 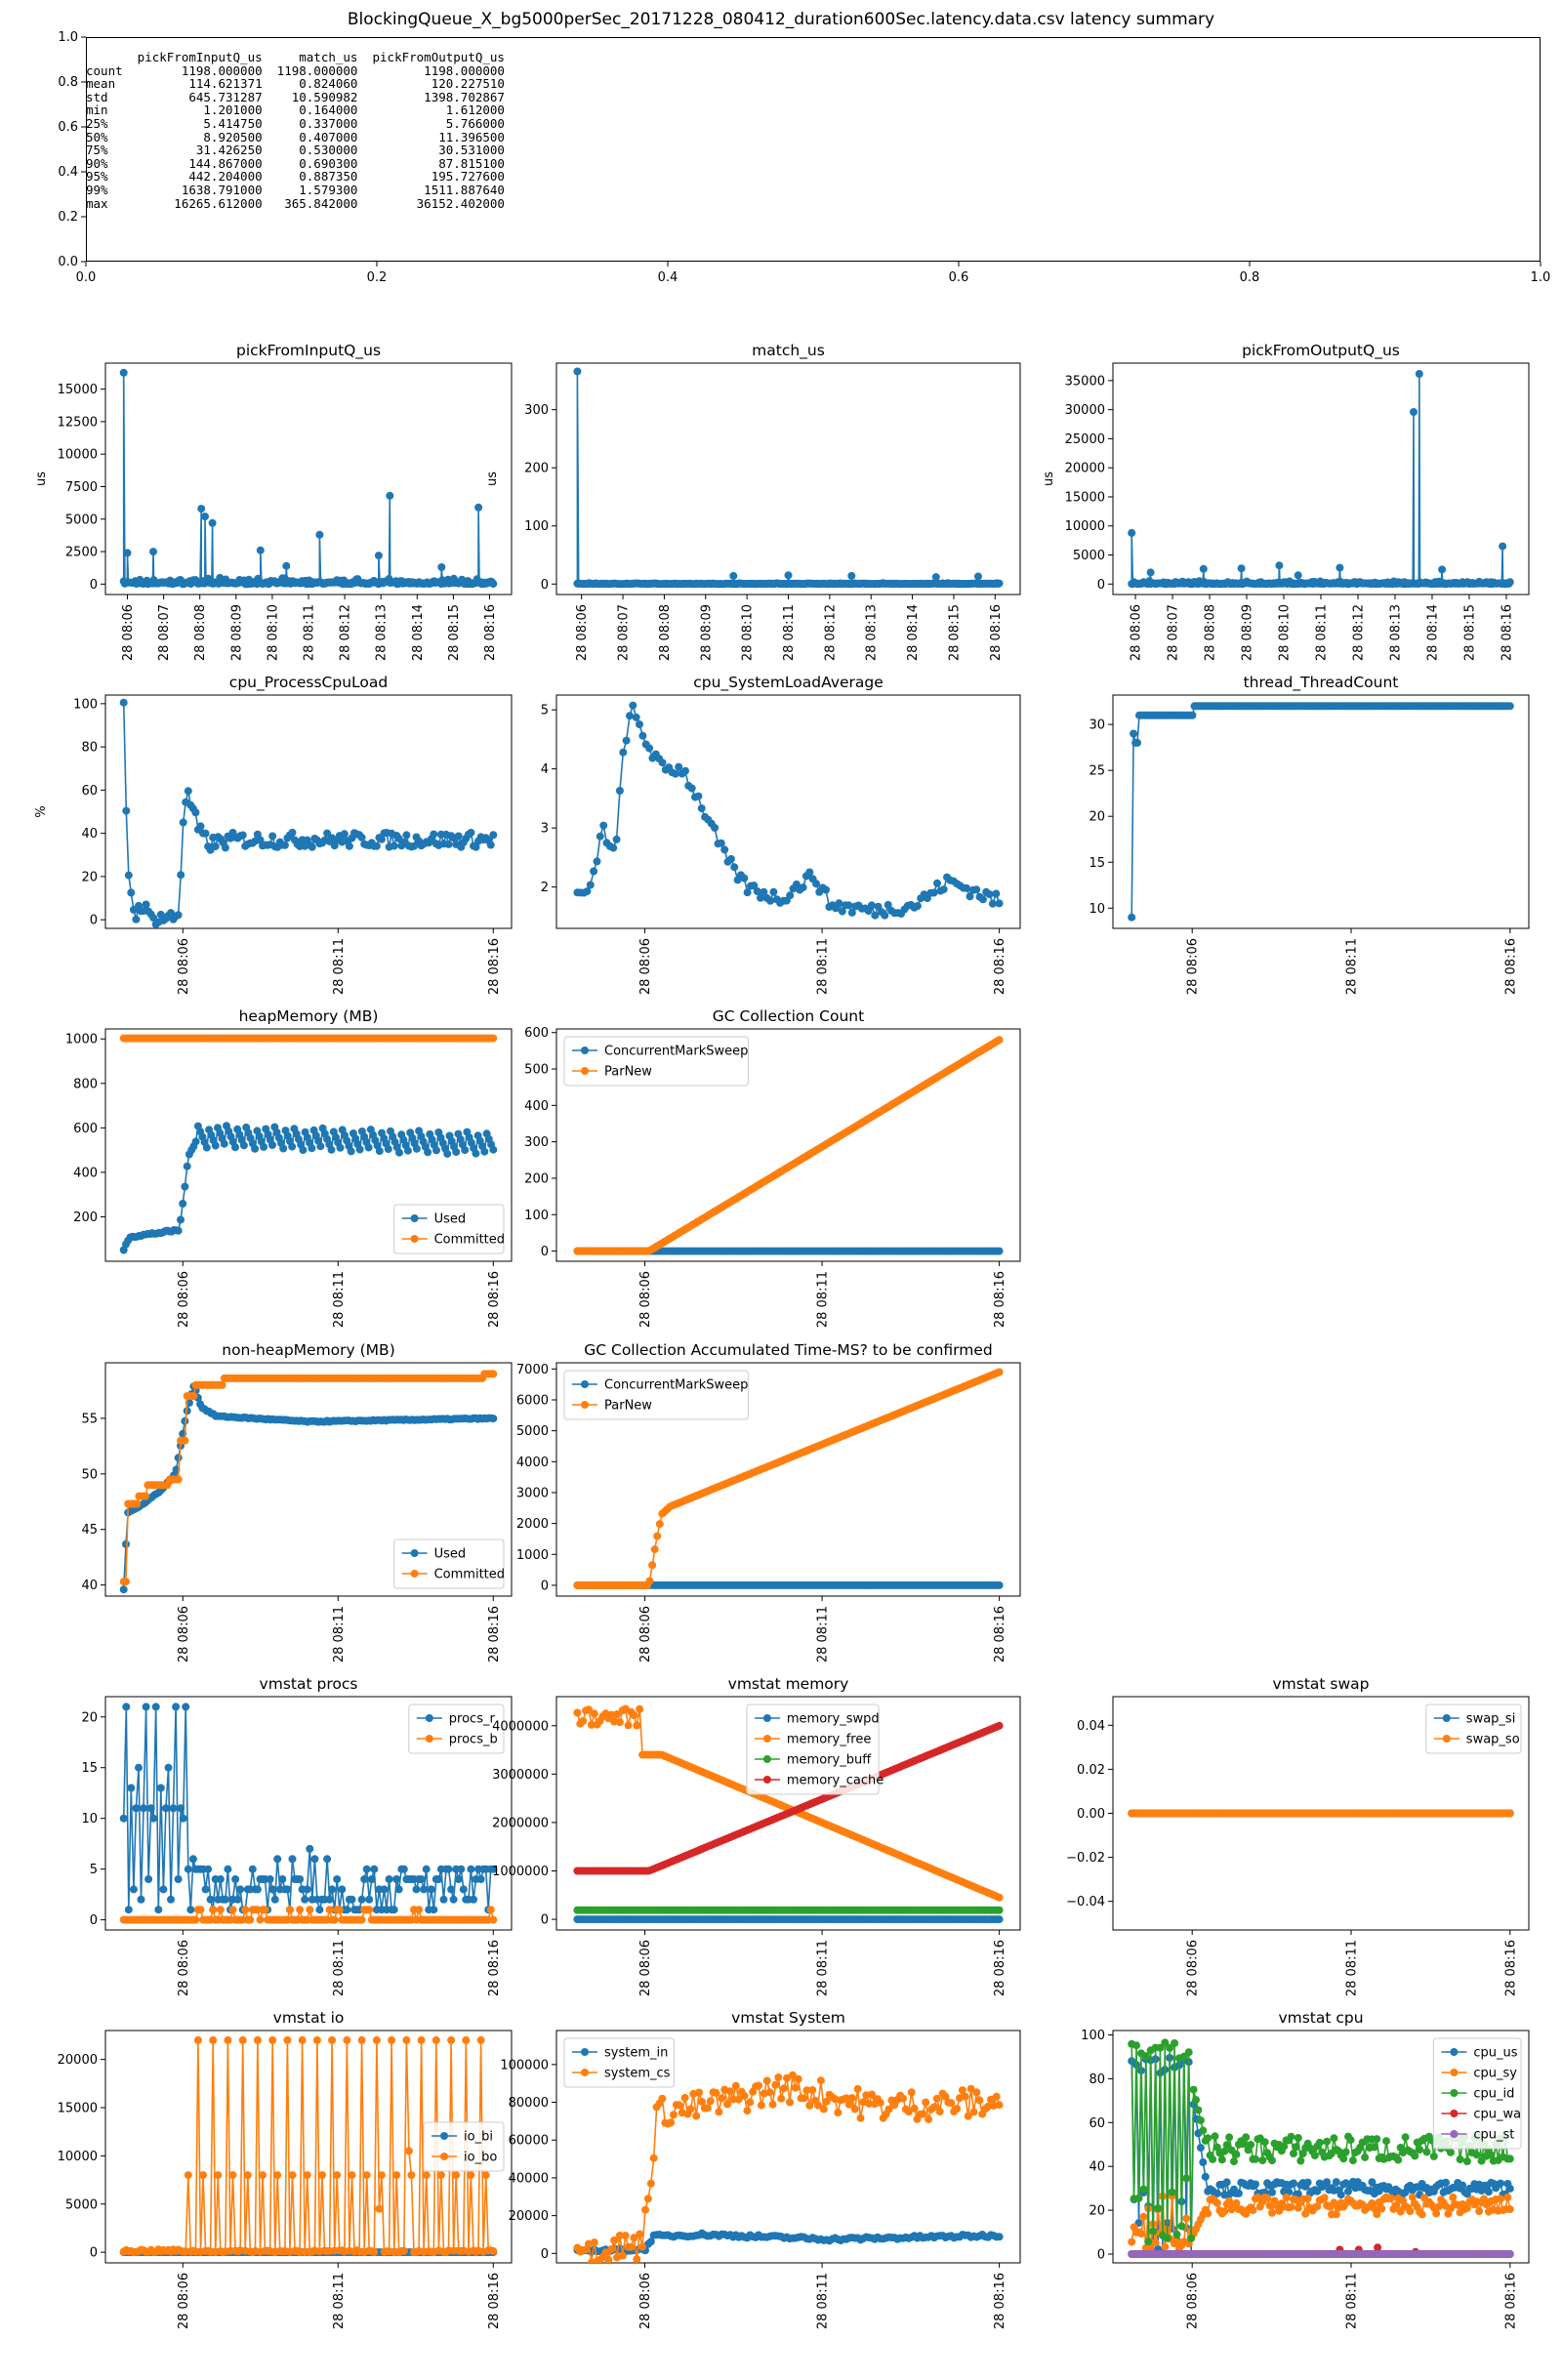 What do you see at coordinates (1085, 439) in the screenshot?
I see `y-tick-label: 25000` at bounding box center [1085, 439].